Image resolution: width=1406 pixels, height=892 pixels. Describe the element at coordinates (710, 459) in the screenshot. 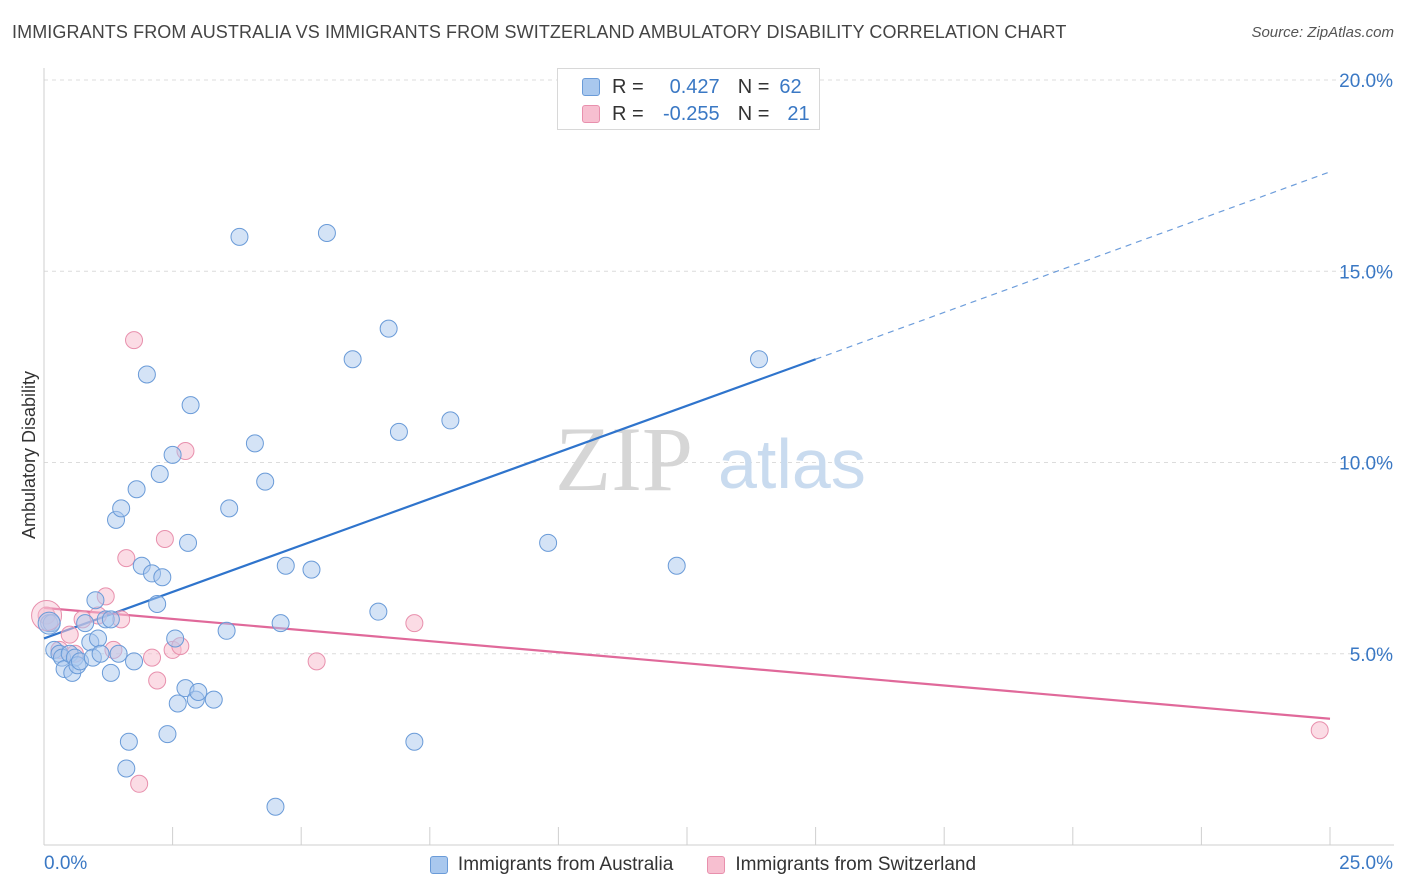

I see `watermark: ZIP atlas` at that location.